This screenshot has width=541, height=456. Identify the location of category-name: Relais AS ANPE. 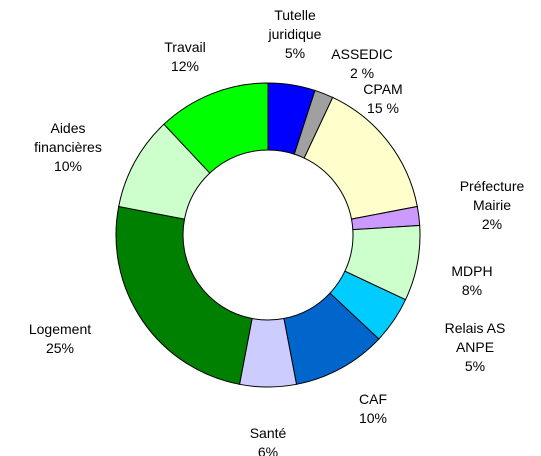
(475, 337).